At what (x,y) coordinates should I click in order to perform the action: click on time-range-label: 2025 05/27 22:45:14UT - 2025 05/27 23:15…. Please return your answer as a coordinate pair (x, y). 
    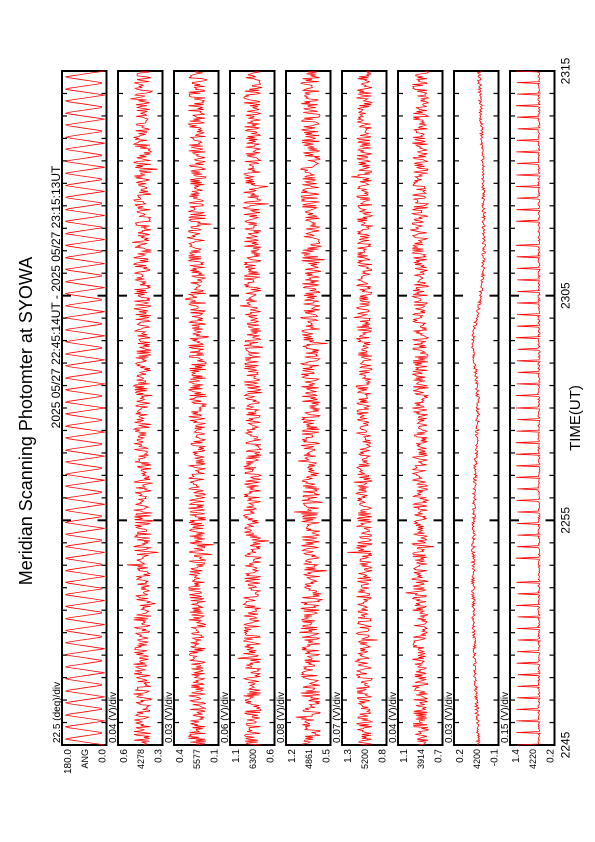
    Looking at the image, I should click on (56, 296).